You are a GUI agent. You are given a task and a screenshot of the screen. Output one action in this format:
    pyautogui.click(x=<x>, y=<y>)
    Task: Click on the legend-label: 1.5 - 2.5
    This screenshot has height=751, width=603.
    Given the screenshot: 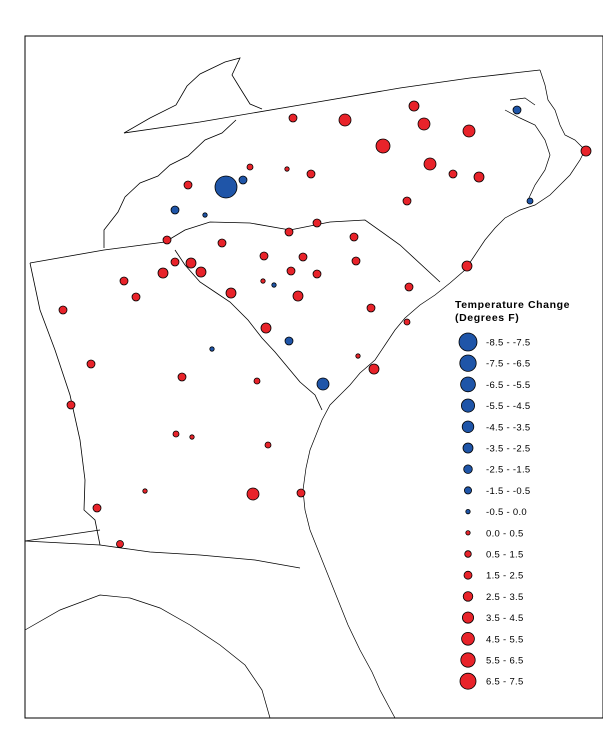 What is the action you would take?
    pyautogui.click(x=505, y=576)
    